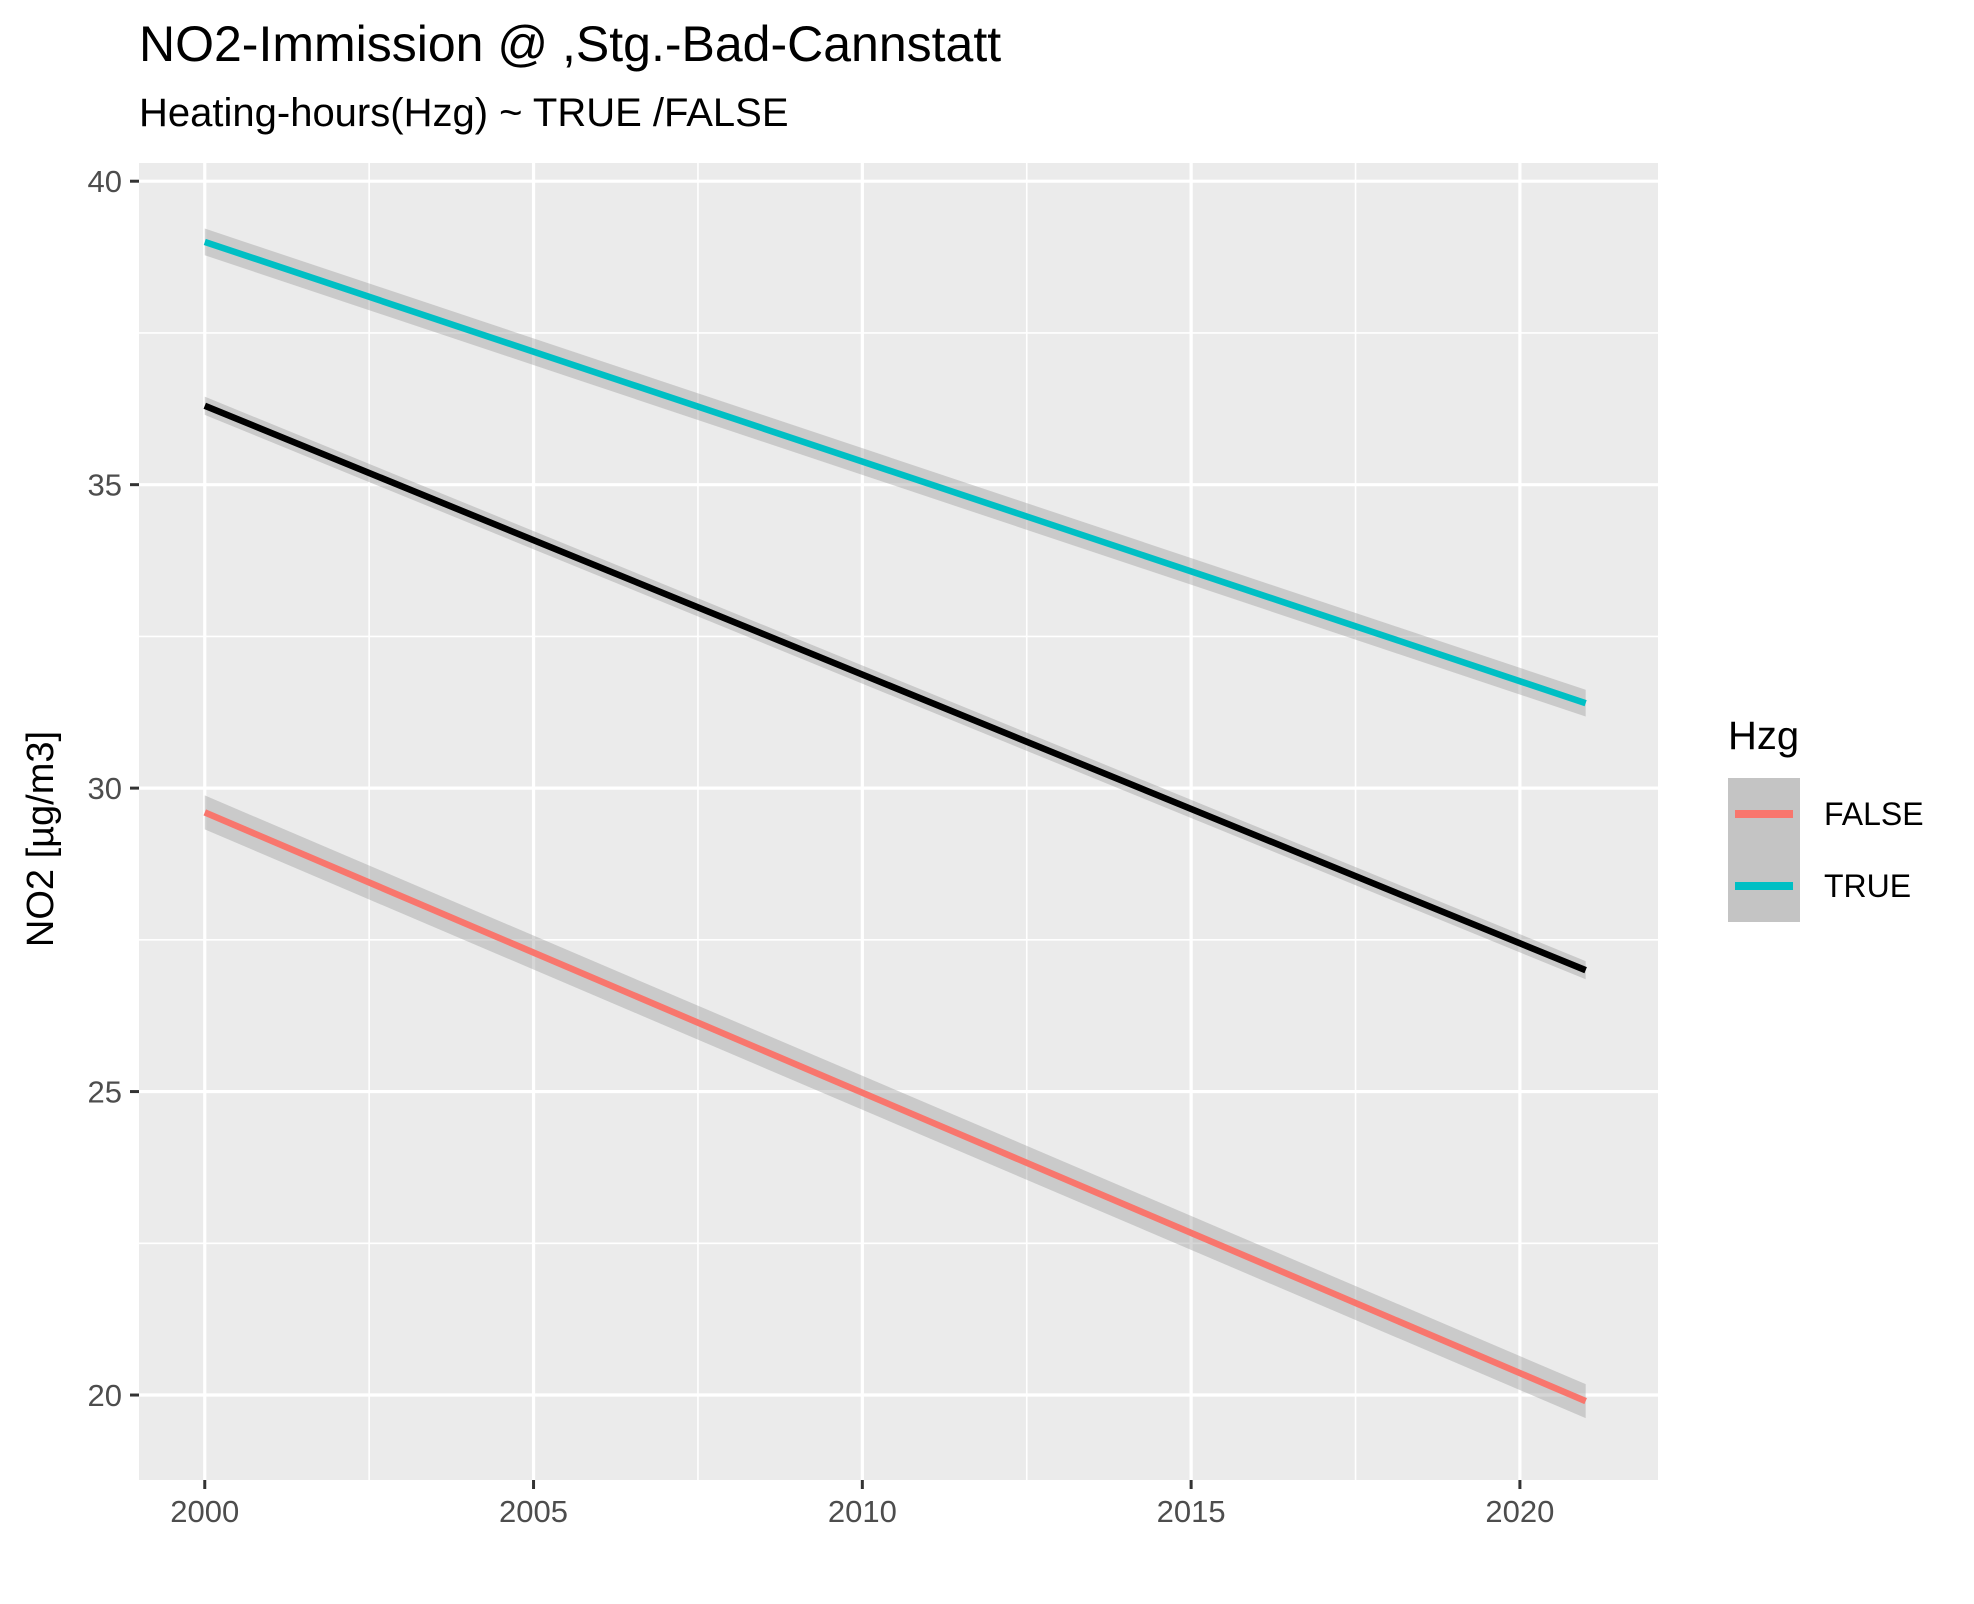 Image resolution: width=1974 pixels, height=1604 pixels. Describe the element at coordinates (464, 113) in the screenshot. I see `chart-subtitle: Heating-hours(Hzg) ~ TRUE /FALSE` at that location.